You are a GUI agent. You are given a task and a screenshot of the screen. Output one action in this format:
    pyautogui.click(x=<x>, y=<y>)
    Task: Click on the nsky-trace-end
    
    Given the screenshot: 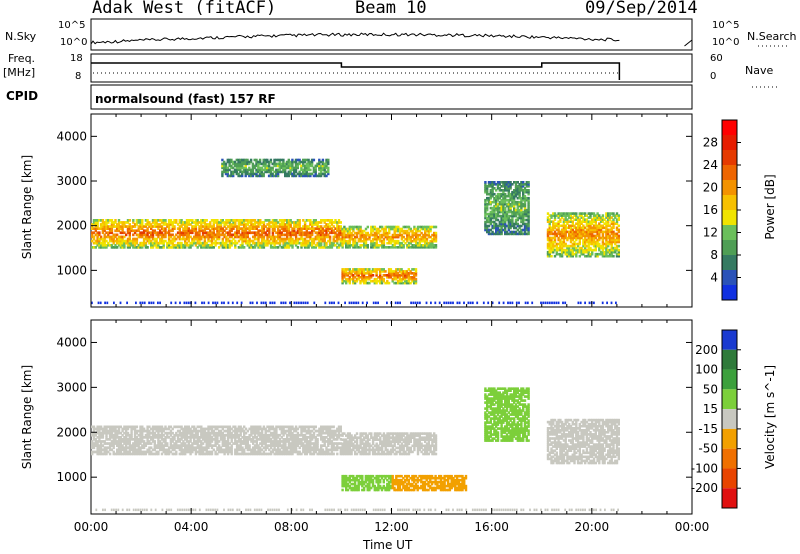 What is the action you would take?
    pyautogui.click(x=688, y=43)
    